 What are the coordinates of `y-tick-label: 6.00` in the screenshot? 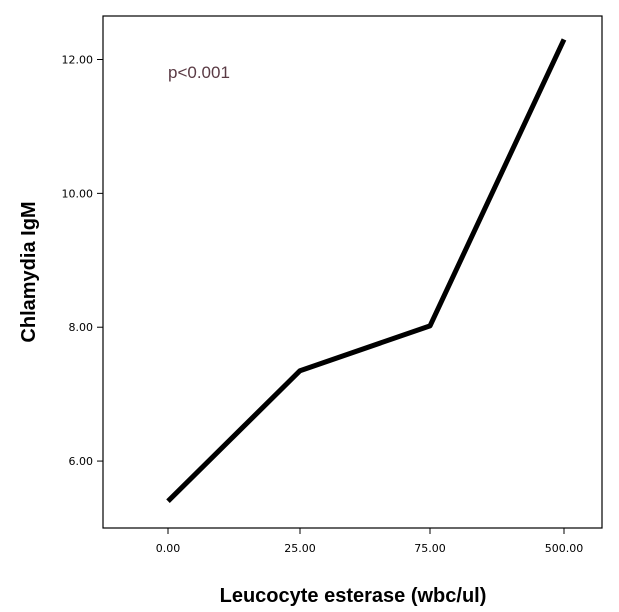 It's located at (81, 461).